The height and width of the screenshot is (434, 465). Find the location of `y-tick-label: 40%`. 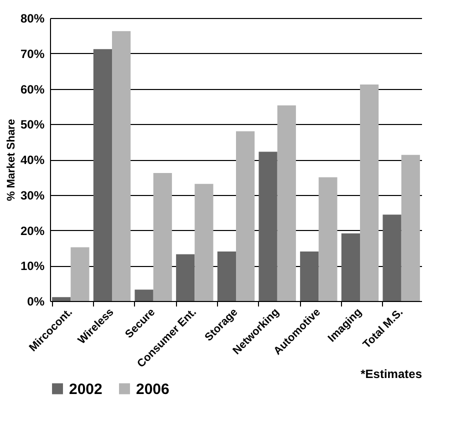

y-tick-label: 40% is located at coordinates (32, 160).